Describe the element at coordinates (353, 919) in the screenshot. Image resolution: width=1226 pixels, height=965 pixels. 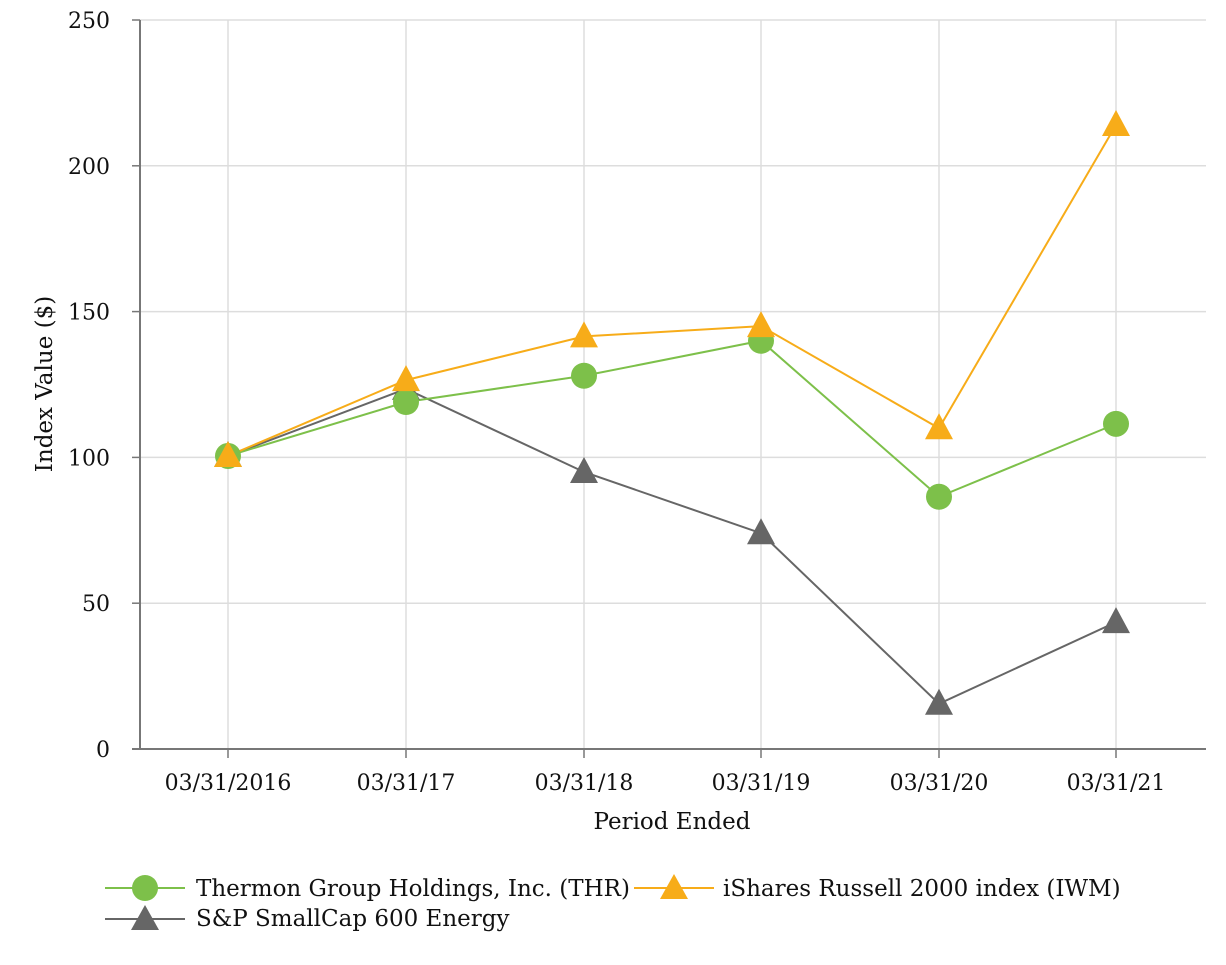
I see `legend-label-sp600: S&P SmallCap 600 Energy` at that location.